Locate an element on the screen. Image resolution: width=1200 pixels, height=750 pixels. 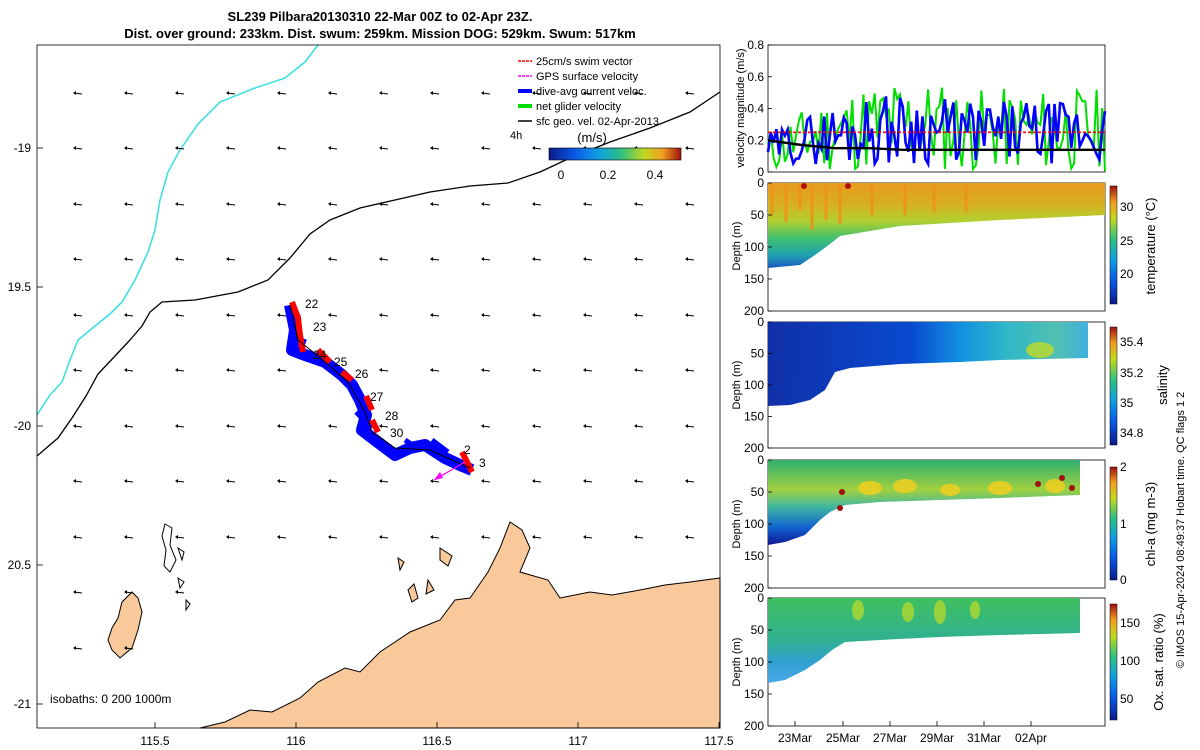
legend-sfc: sfc geo. vel. 02-Apr-2013 is located at coordinates (597, 122).